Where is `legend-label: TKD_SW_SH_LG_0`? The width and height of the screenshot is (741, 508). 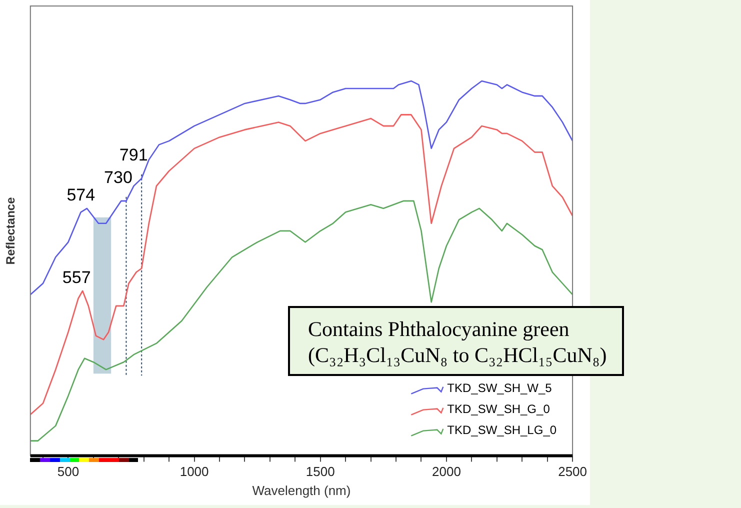
legend-label: TKD_SW_SH_LG_0 is located at coordinates (502, 430).